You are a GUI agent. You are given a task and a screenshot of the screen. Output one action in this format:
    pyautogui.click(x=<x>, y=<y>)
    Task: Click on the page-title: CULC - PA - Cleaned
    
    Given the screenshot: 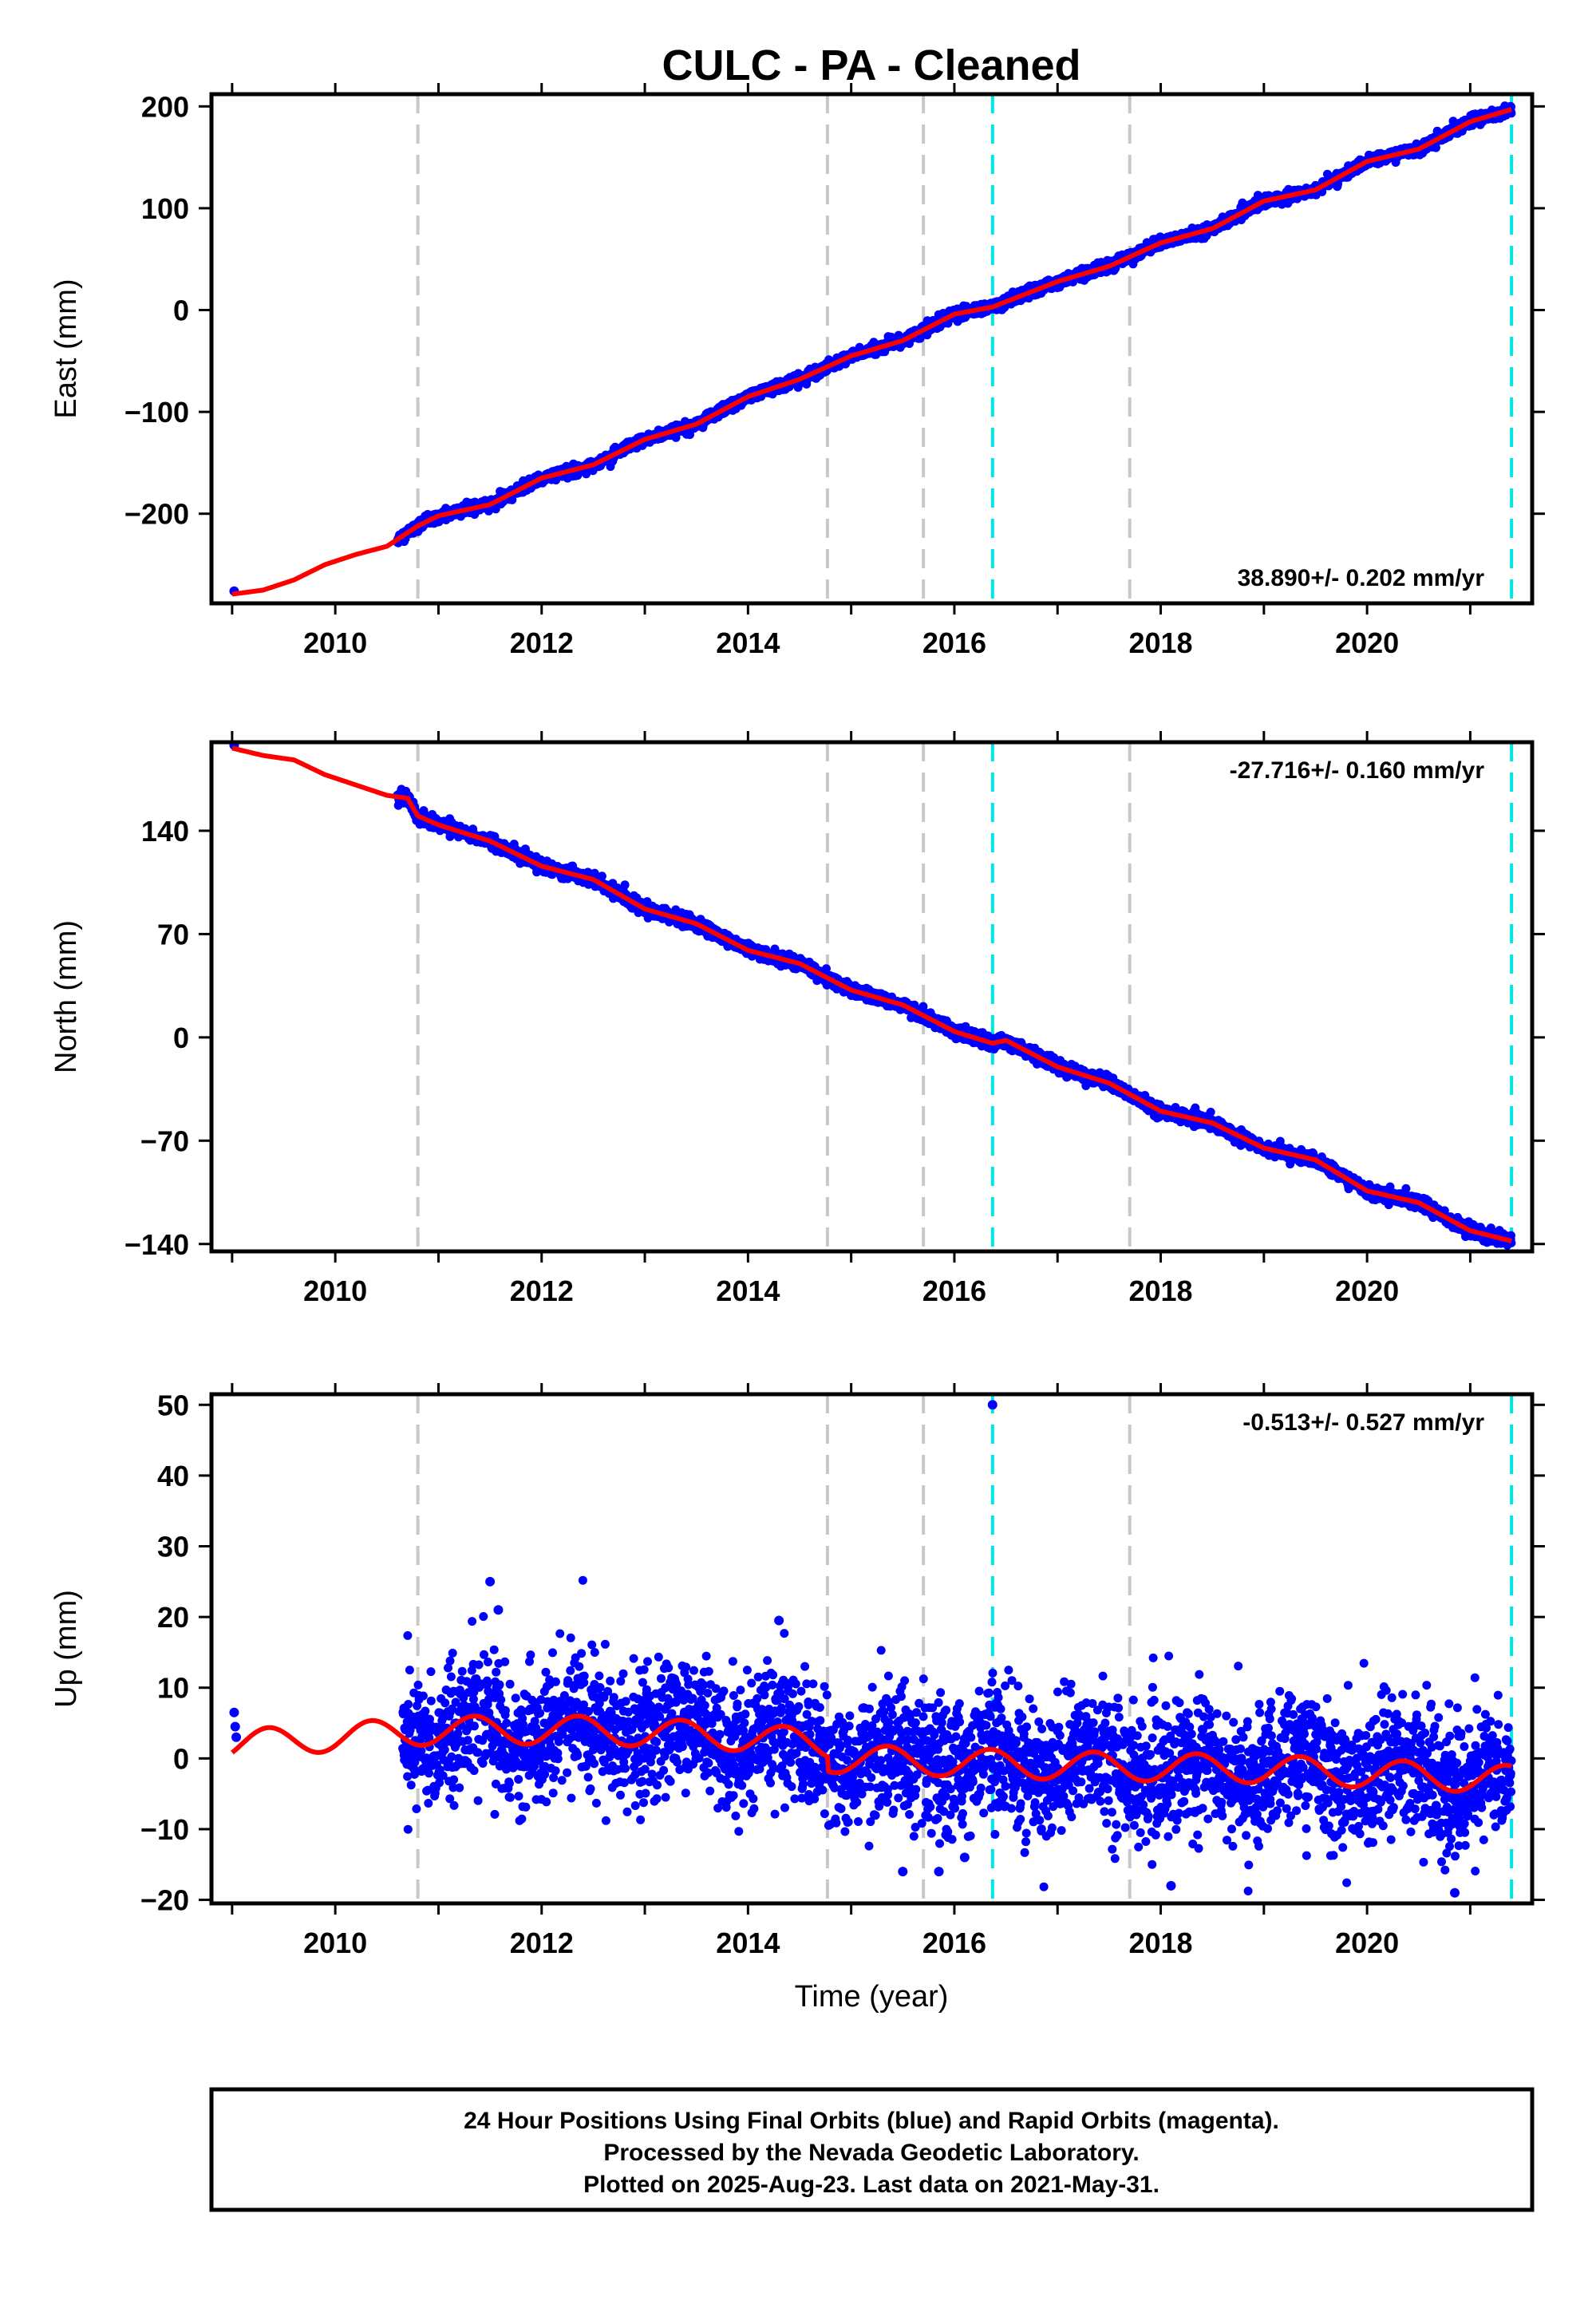 What is the action you would take?
    pyautogui.click(x=871, y=65)
    